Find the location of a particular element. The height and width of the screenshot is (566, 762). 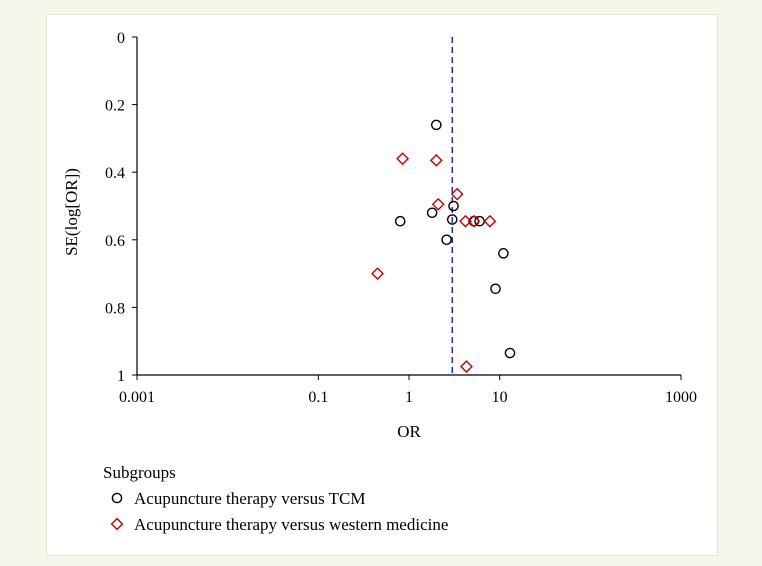

x-tick-label: 0.1 is located at coordinates (318, 397).